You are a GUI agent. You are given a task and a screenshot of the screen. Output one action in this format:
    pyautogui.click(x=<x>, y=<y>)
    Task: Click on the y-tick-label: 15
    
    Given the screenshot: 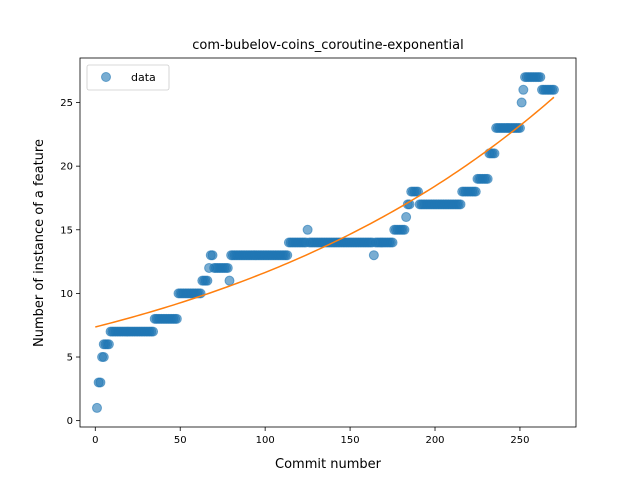 What is the action you would take?
    pyautogui.click(x=66, y=230)
    